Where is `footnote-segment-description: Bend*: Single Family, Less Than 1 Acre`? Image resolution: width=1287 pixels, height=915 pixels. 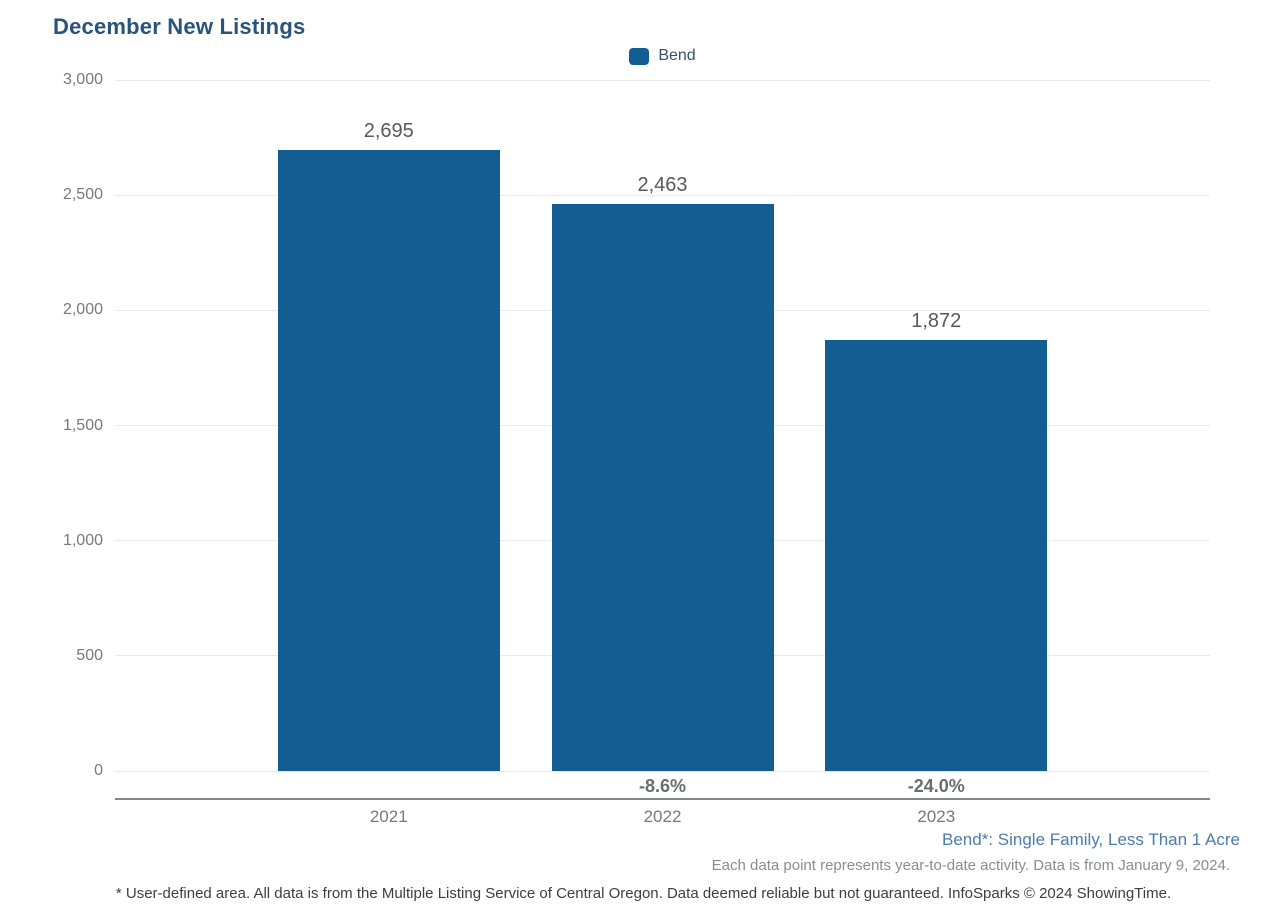 footnote-segment-description: Bend*: Single Family, Less Than 1 Acre is located at coordinates (1091, 839).